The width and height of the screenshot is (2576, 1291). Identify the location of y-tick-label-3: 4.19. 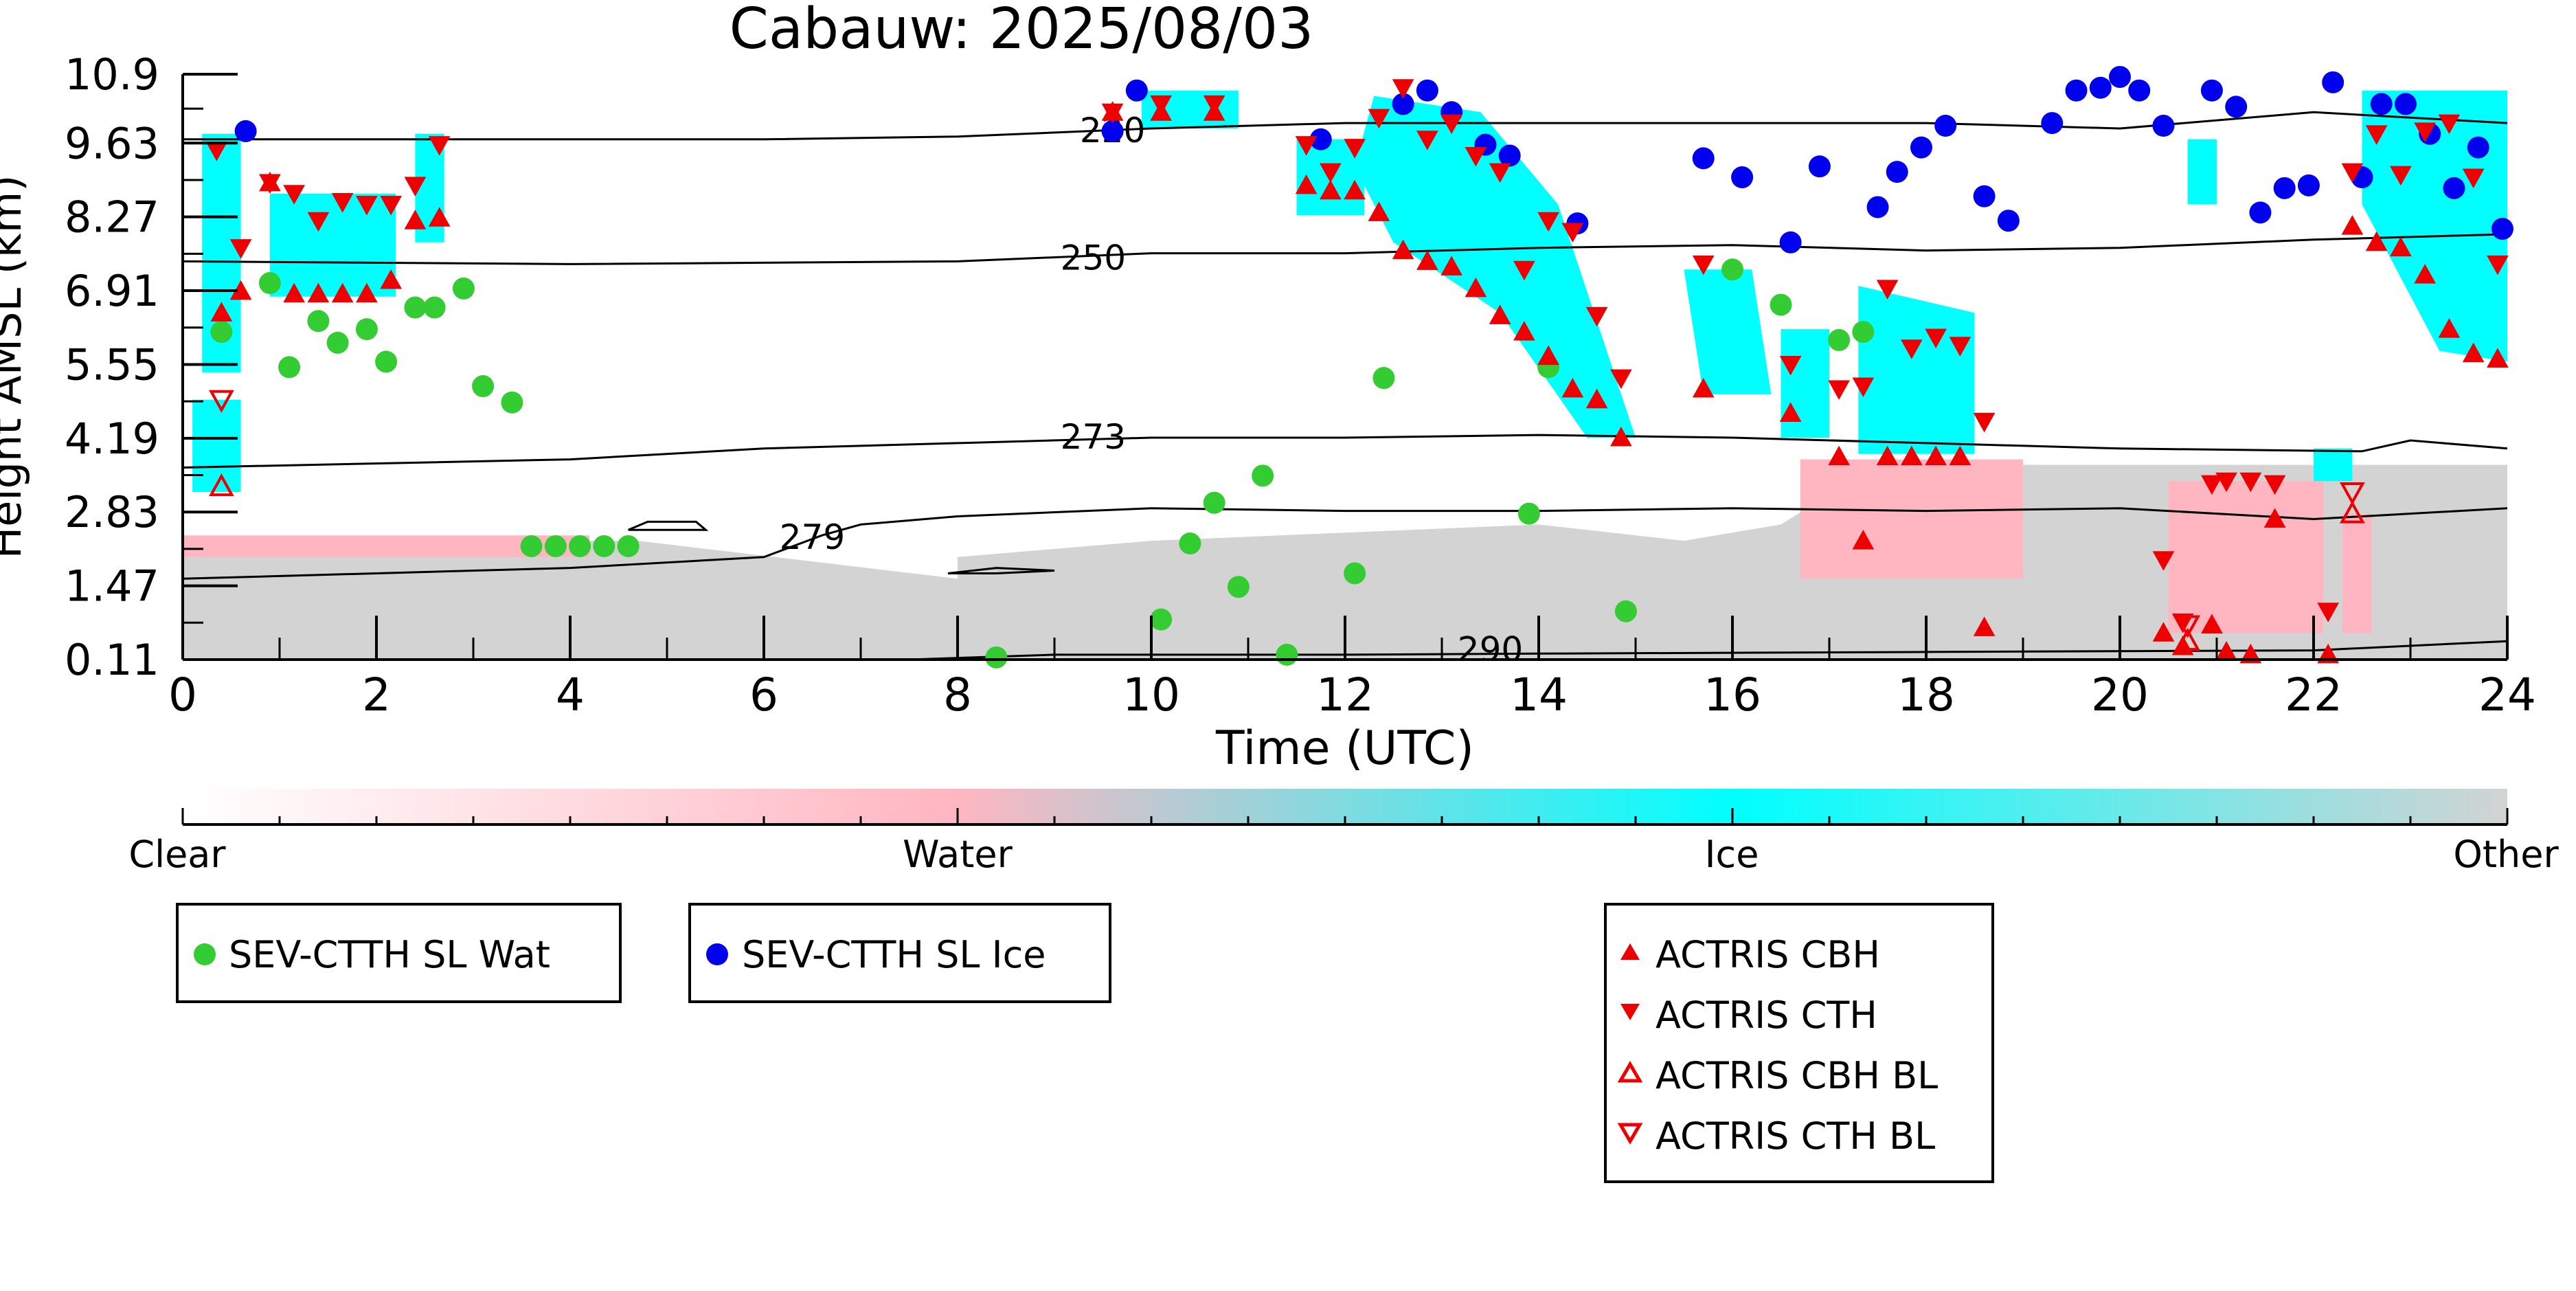
(112, 439).